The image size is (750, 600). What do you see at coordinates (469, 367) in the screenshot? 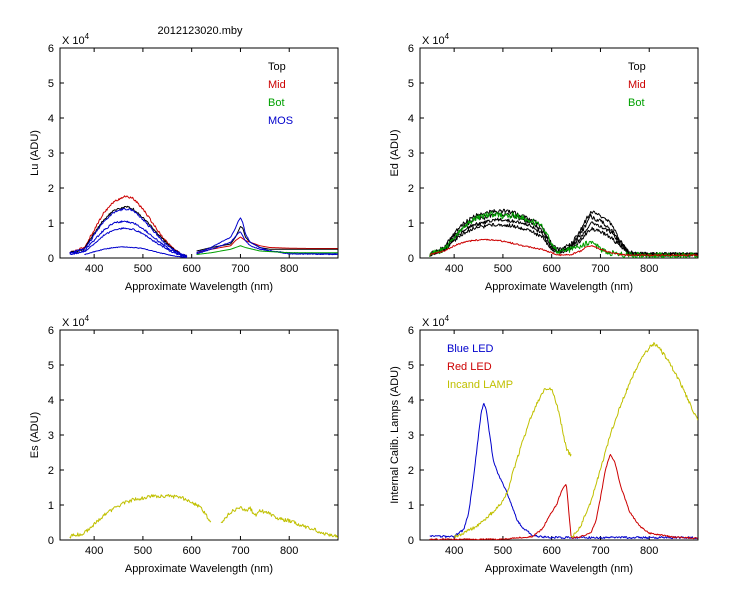
I see `legend-red-led: Red LED` at bounding box center [469, 367].